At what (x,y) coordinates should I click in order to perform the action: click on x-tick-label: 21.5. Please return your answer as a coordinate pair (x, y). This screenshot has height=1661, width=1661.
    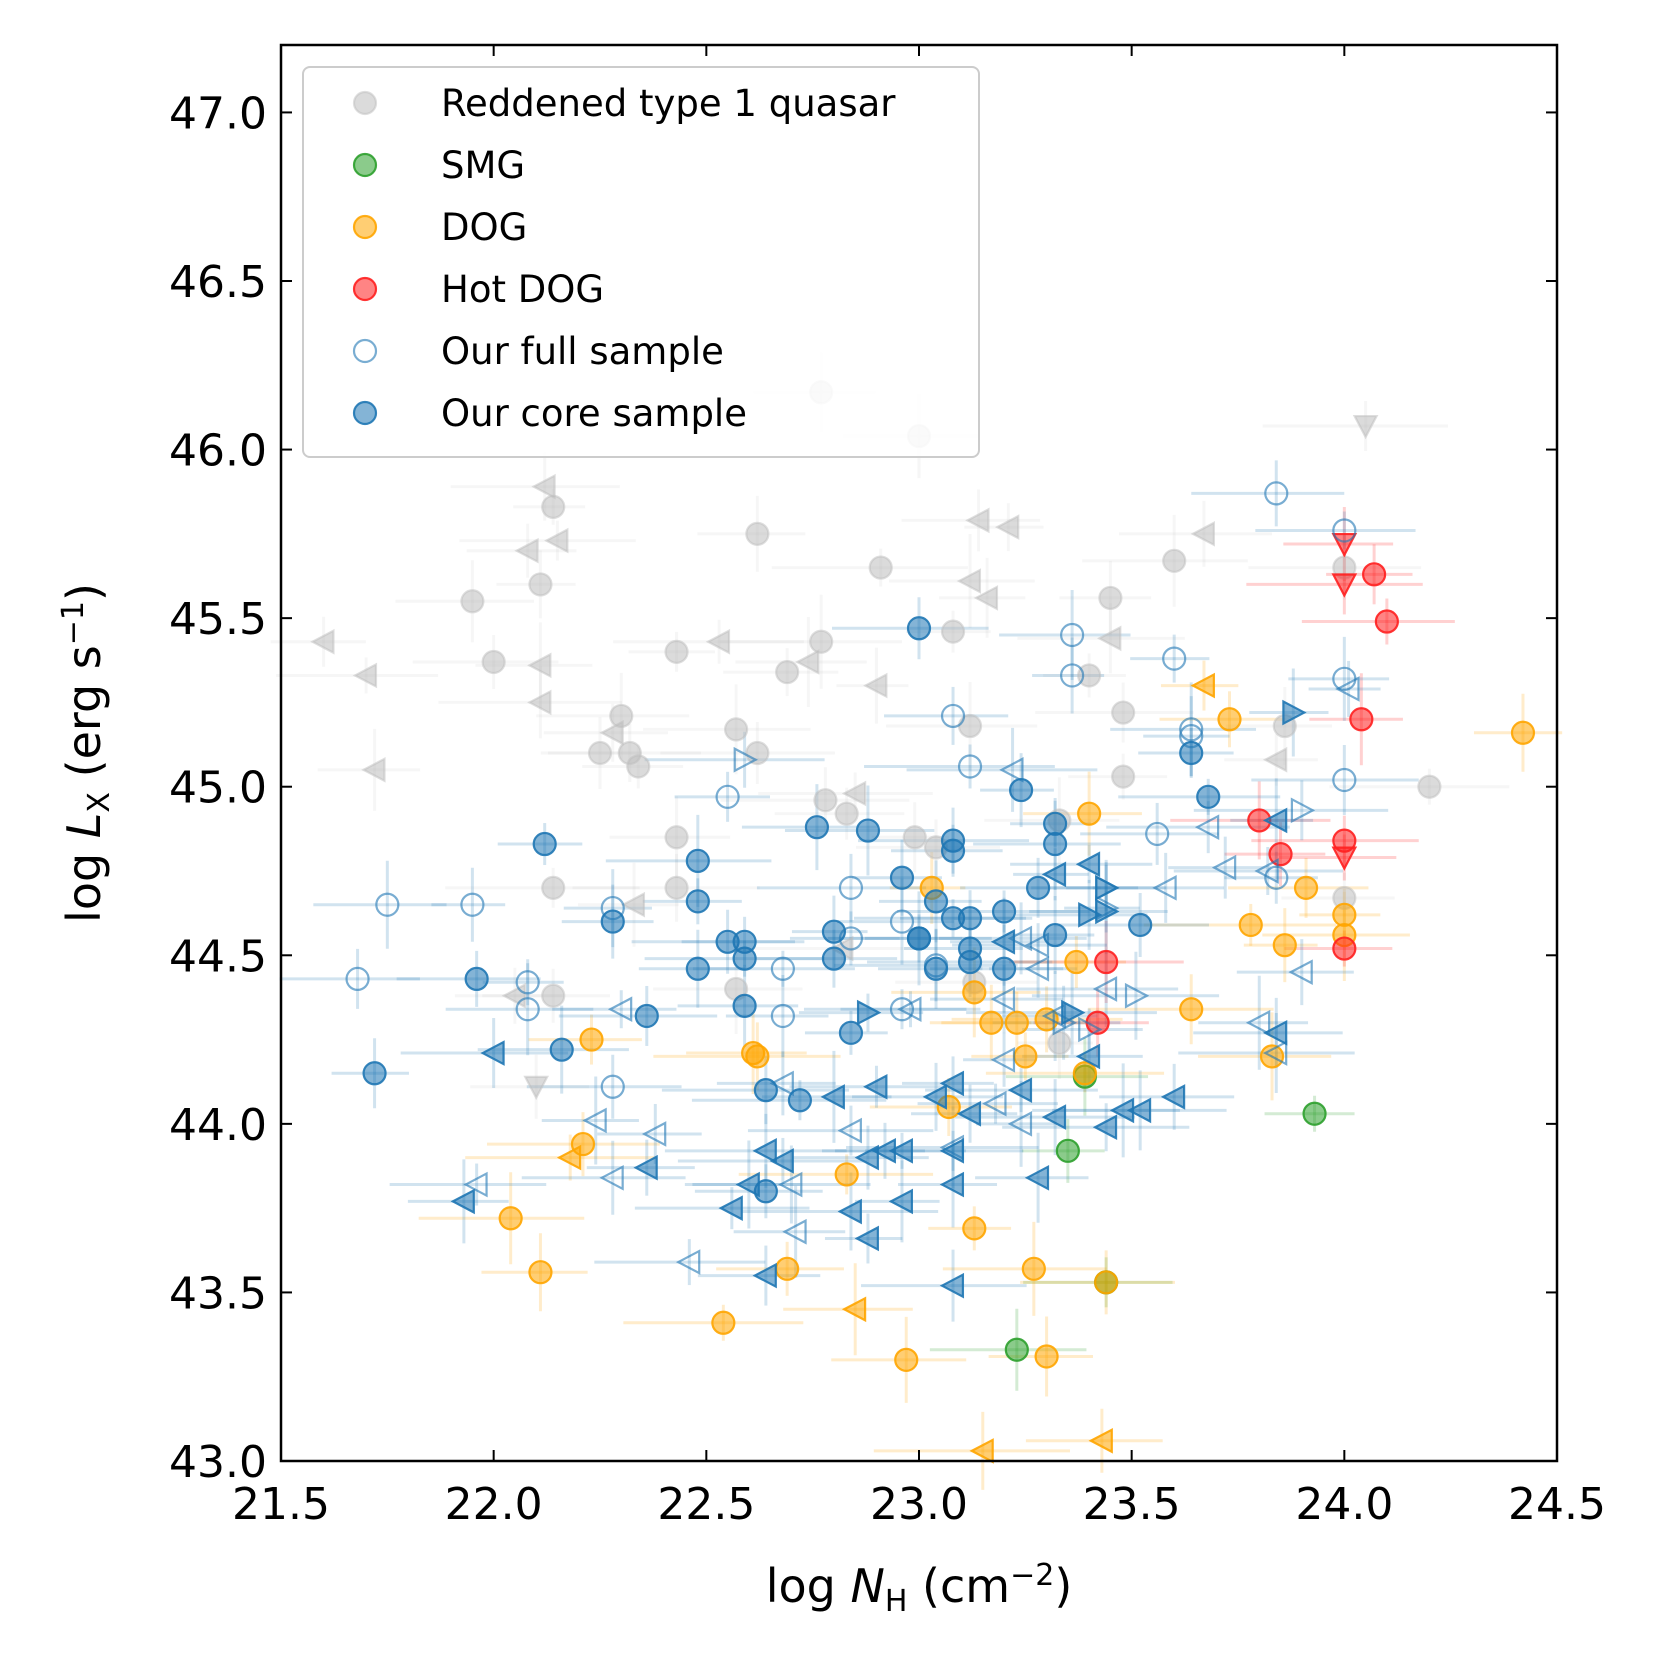
    Looking at the image, I should click on (281, 1504).